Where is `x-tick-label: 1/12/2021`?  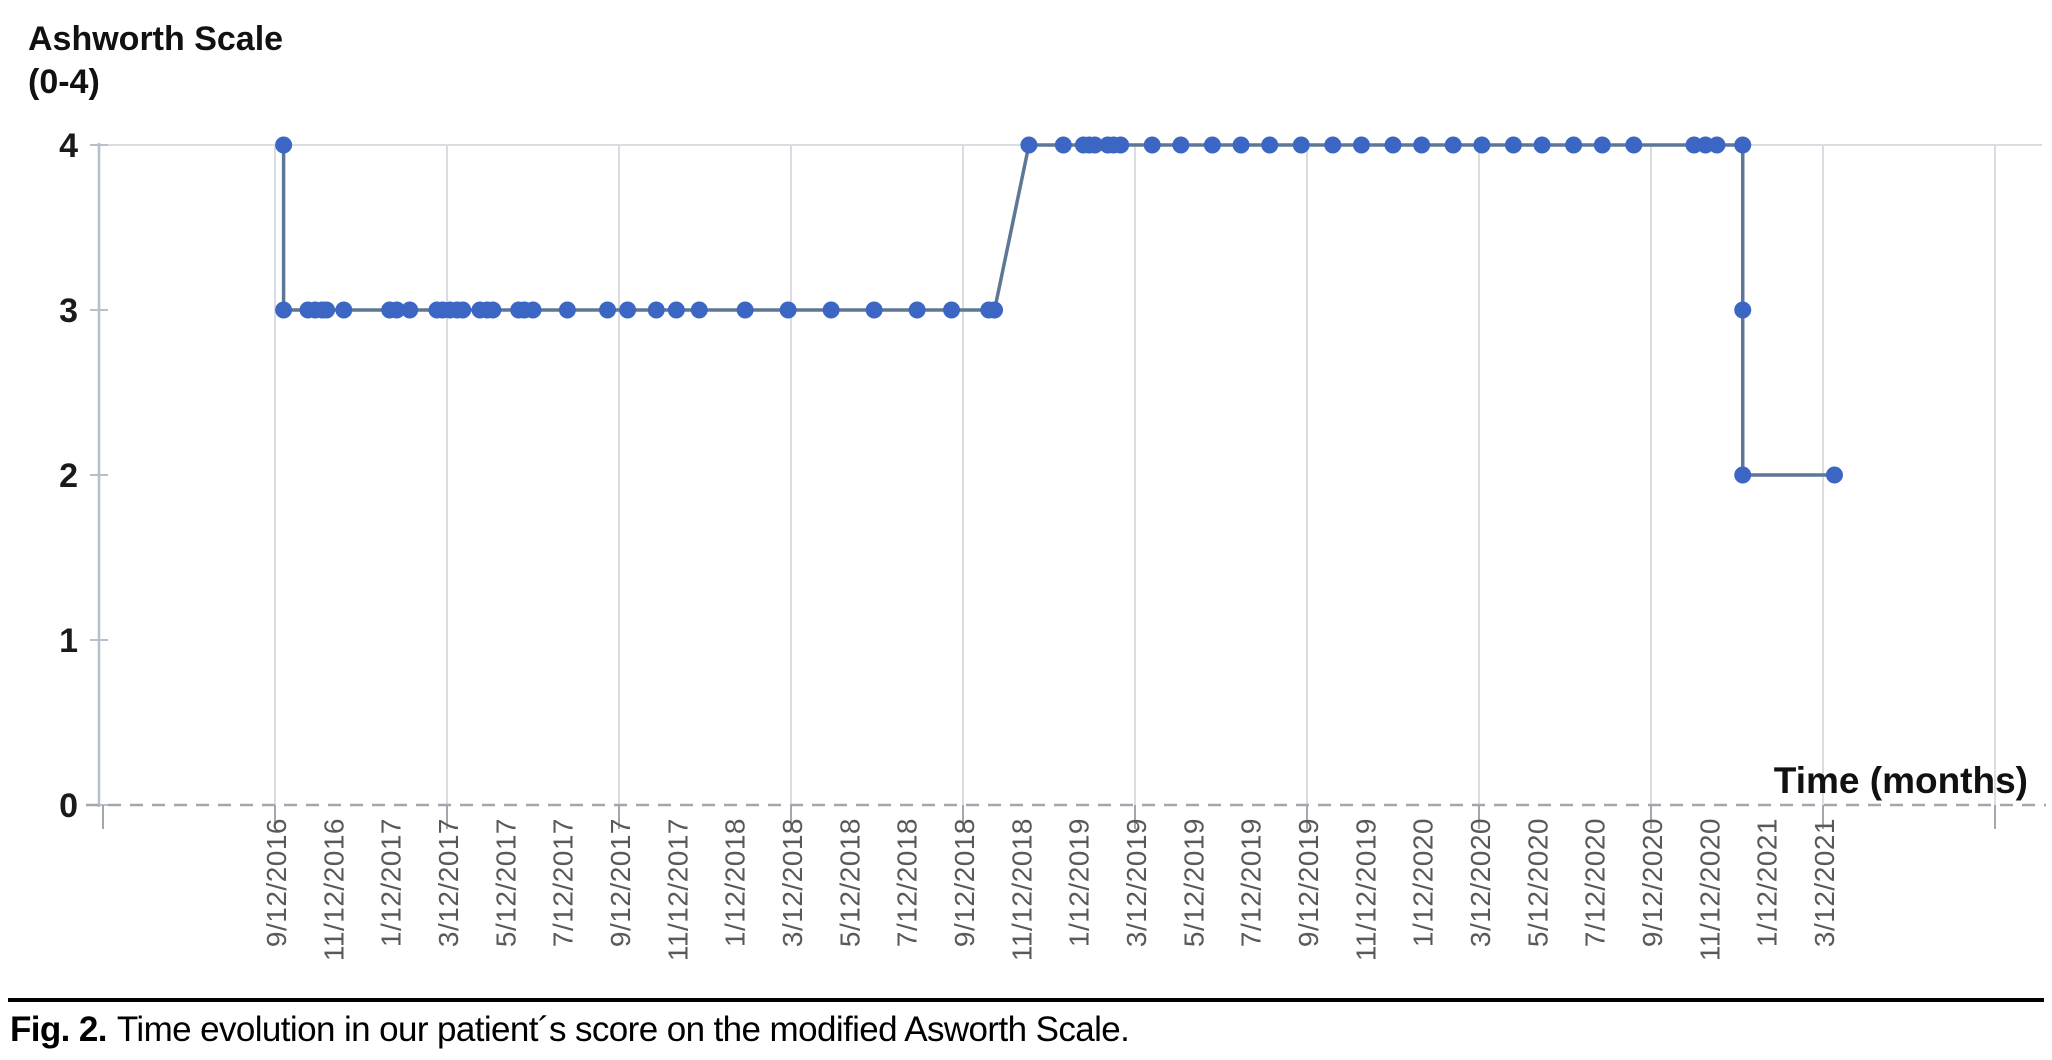
x-tick-label: 1/12/2021 is located at coordinates (1767, 882).